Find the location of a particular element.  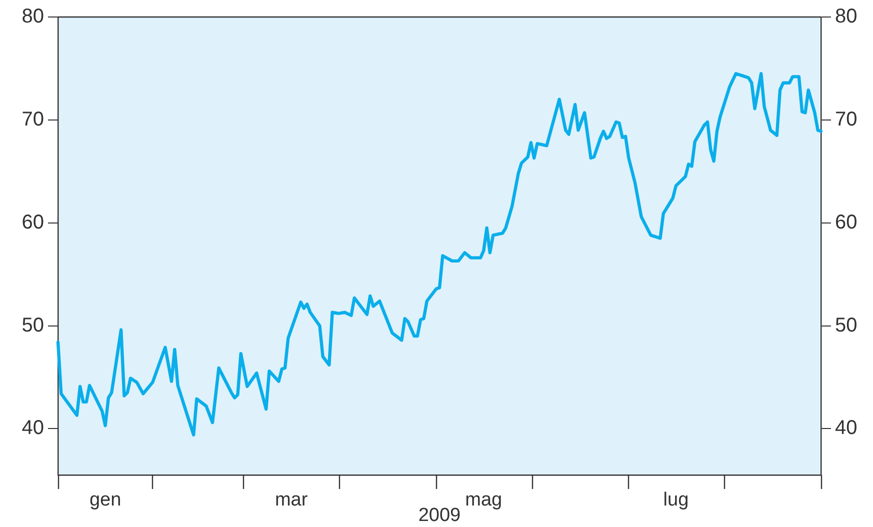

x-tick-label: mar is located at coordinates (291, 500).